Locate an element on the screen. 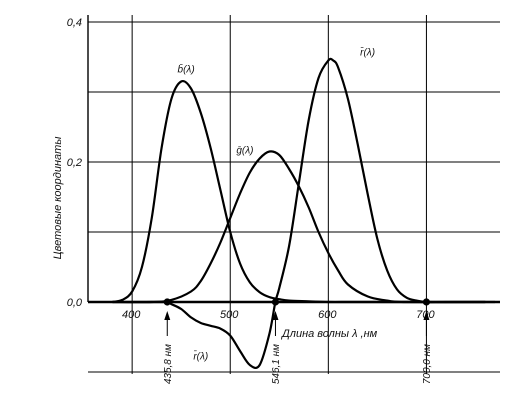  series-label: b̄(λ) is located at coordinates (186, 69).